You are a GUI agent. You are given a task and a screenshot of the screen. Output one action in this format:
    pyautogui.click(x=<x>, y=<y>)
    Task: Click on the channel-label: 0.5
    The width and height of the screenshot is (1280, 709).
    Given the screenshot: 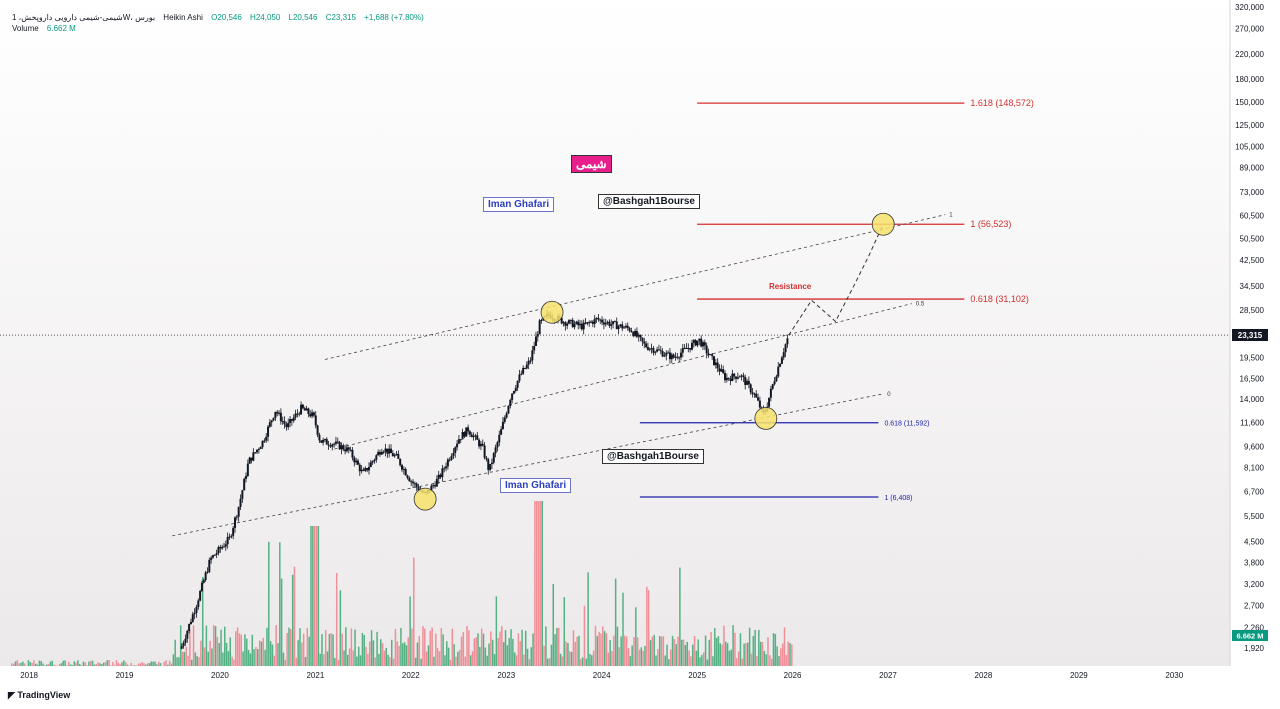 What is the action you would take?
    pyautogui.click(x=920, y=305)
    